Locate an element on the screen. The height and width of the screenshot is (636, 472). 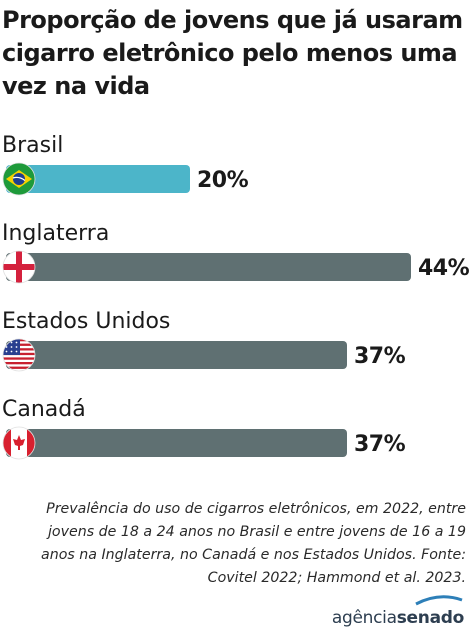
category-label: Canadá is located at coordinates (44, 409).